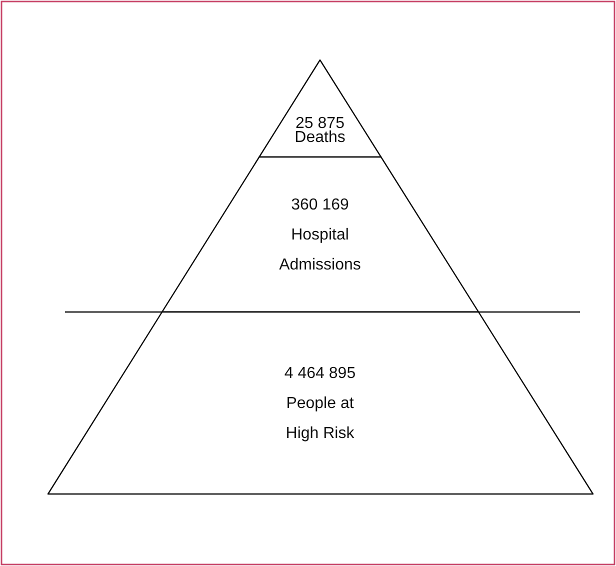 Image resolution: width=616 pixels, height=566 pixels. Describe the element at coordinates (321, 418) in the screenshot. I see `category-label: People at High Risk` at that location.